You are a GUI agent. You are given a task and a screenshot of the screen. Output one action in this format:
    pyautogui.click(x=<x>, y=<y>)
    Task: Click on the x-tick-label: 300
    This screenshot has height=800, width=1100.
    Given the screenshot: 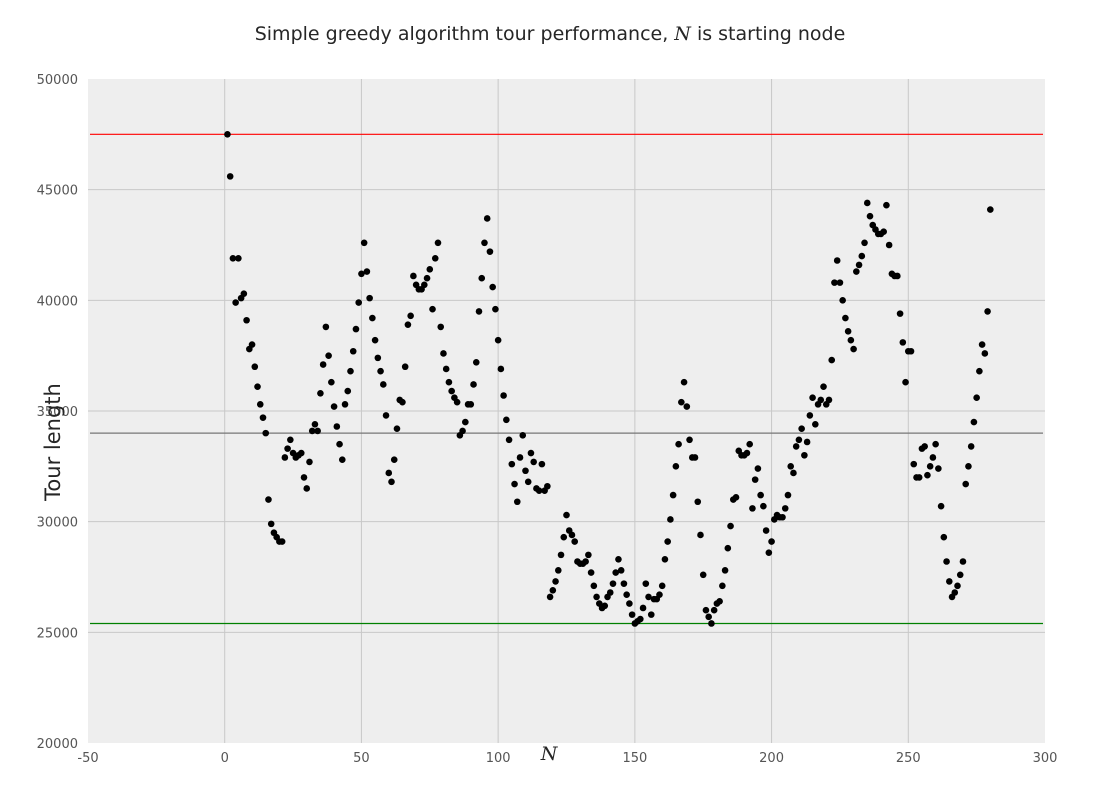 What is the action you would take?
    pyautogui.click(x=1045, y=758)
    